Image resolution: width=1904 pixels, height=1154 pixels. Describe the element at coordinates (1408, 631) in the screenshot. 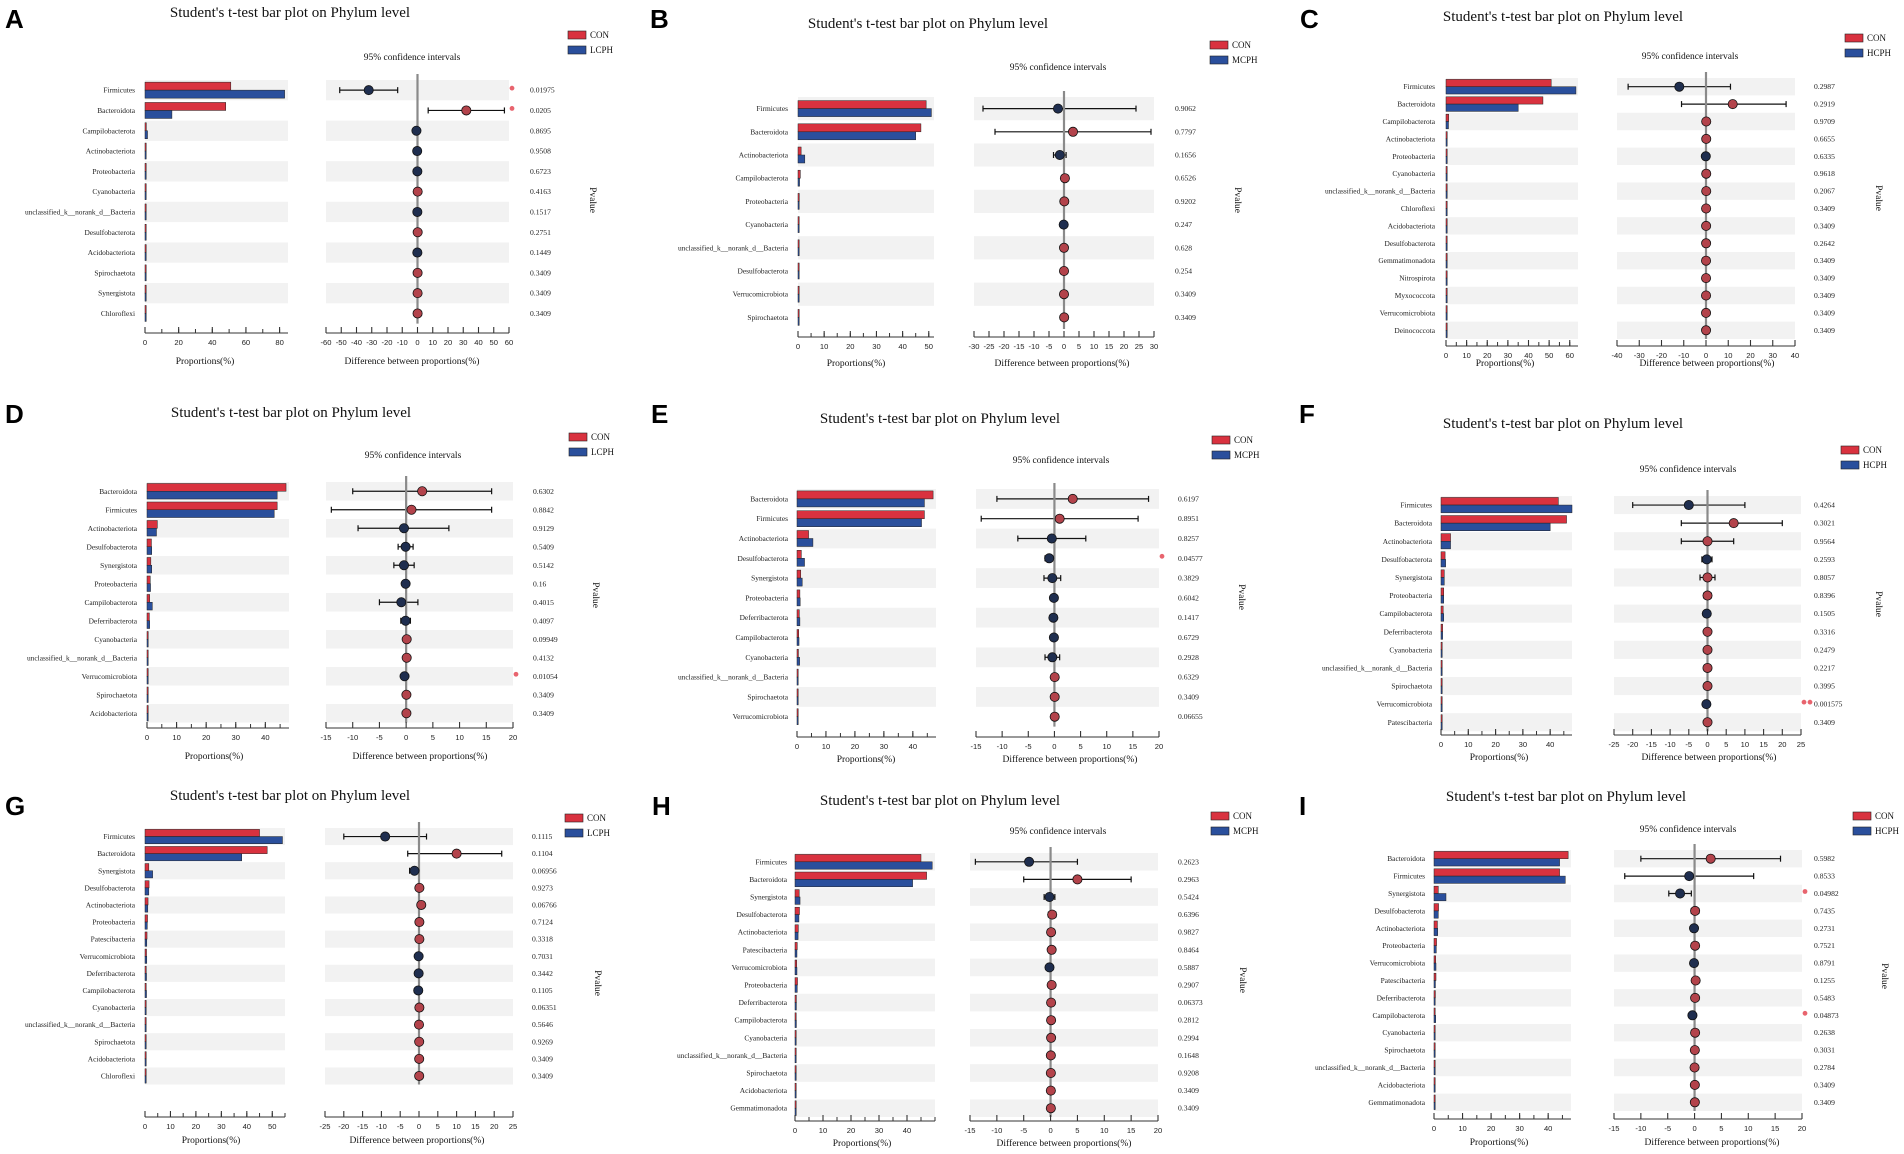

I see `category-label: Deferribacterota` at that location.